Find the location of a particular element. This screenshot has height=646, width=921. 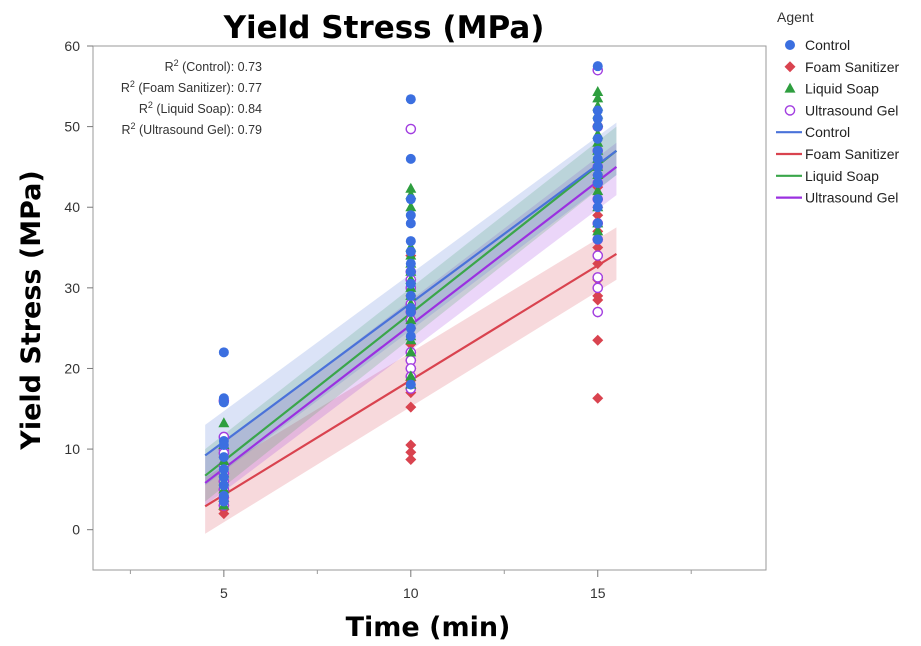

y-tick-label: 40 is located at coordinates (72, 207).